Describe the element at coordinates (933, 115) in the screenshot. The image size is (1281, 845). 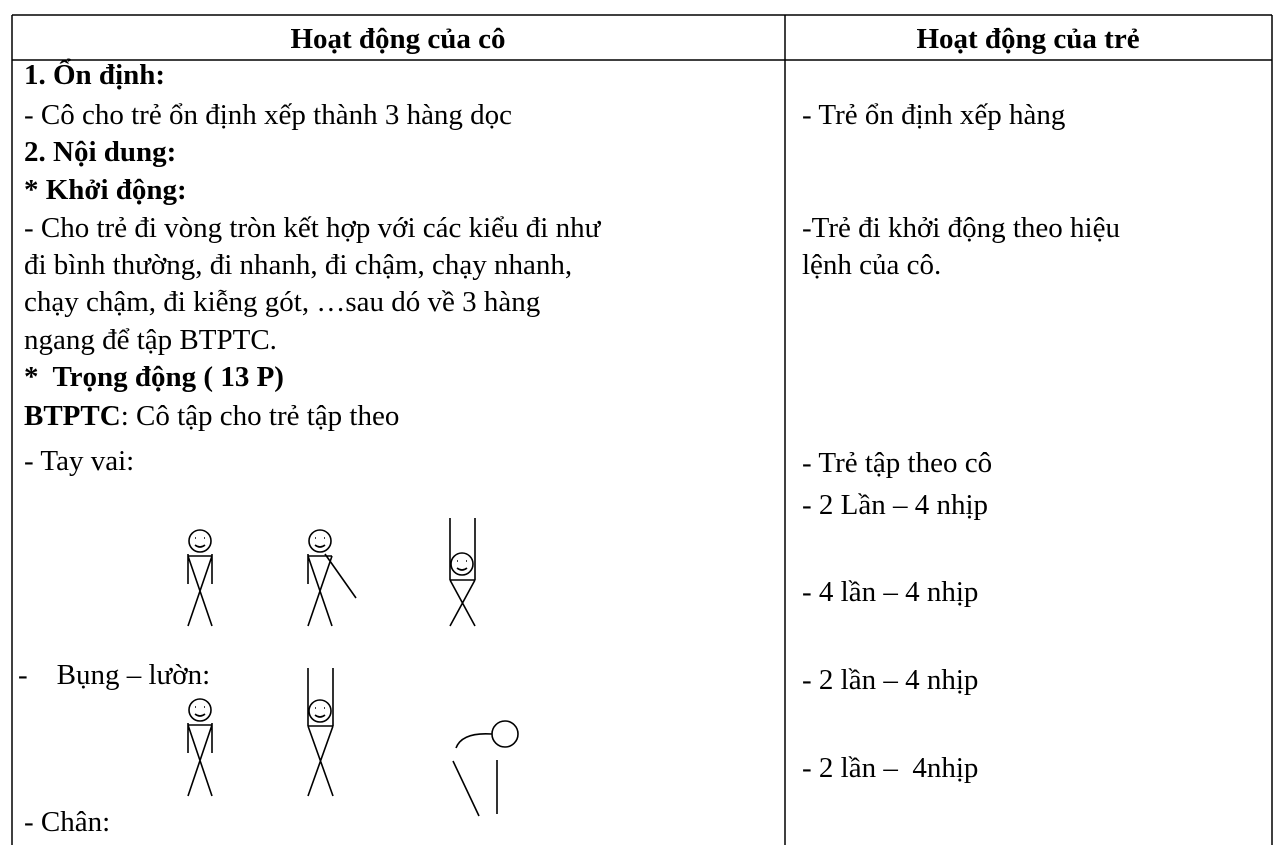
I see `text-line: - Trẻ ổn định xếp hàng` at that location.